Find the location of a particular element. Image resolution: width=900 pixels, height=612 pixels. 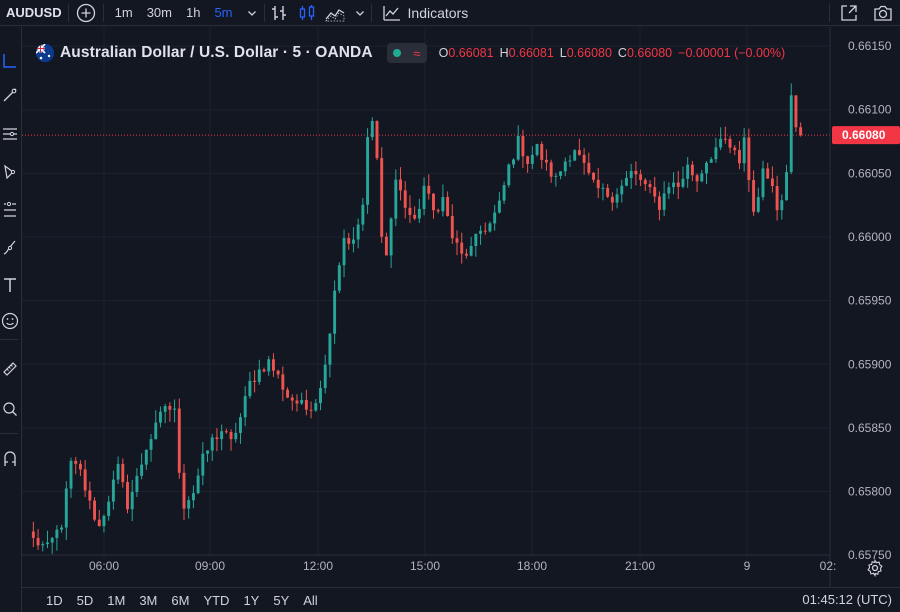

low-value: 0.66080 is located at coordinates (589, 53).